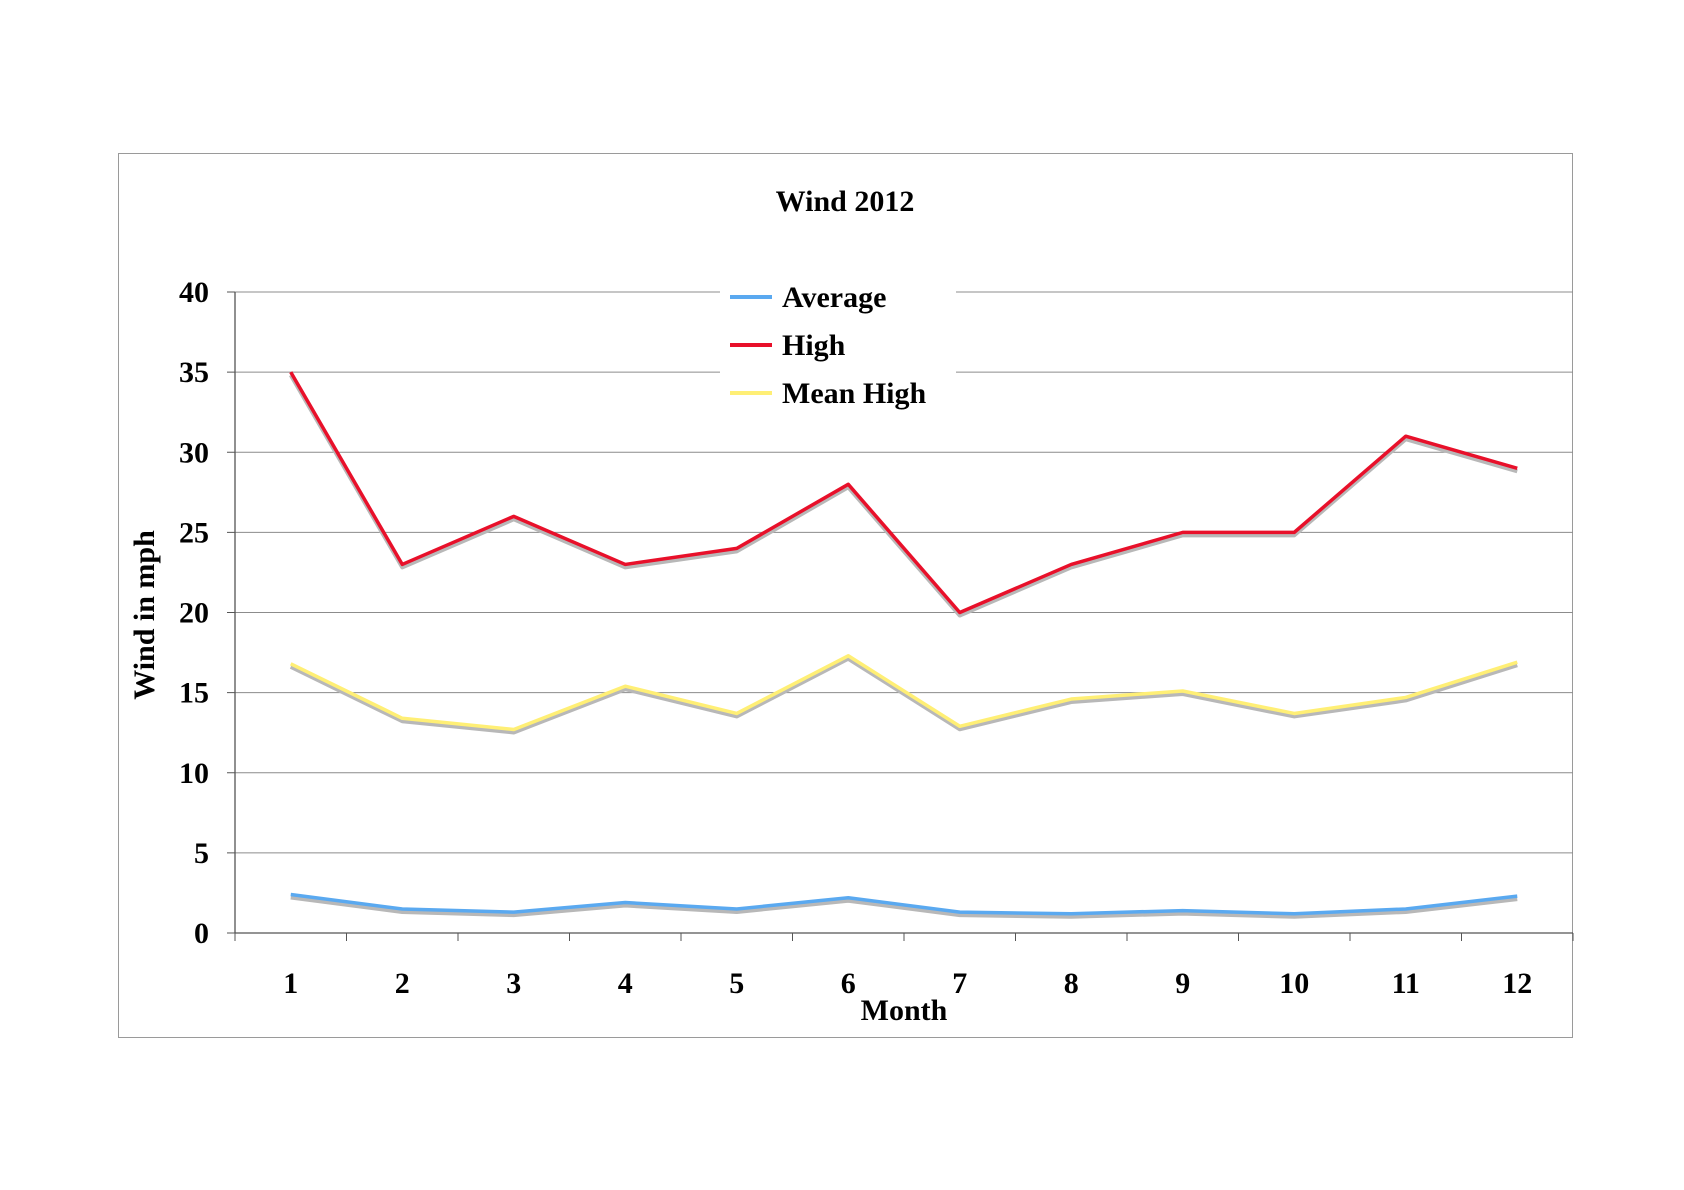 The height and width of the screenshot is (1190, 1684). What do you see at coordinates (194, 452) in the screenshot?
I see `y-tick-label: 30` at bounding box center [194, 452].